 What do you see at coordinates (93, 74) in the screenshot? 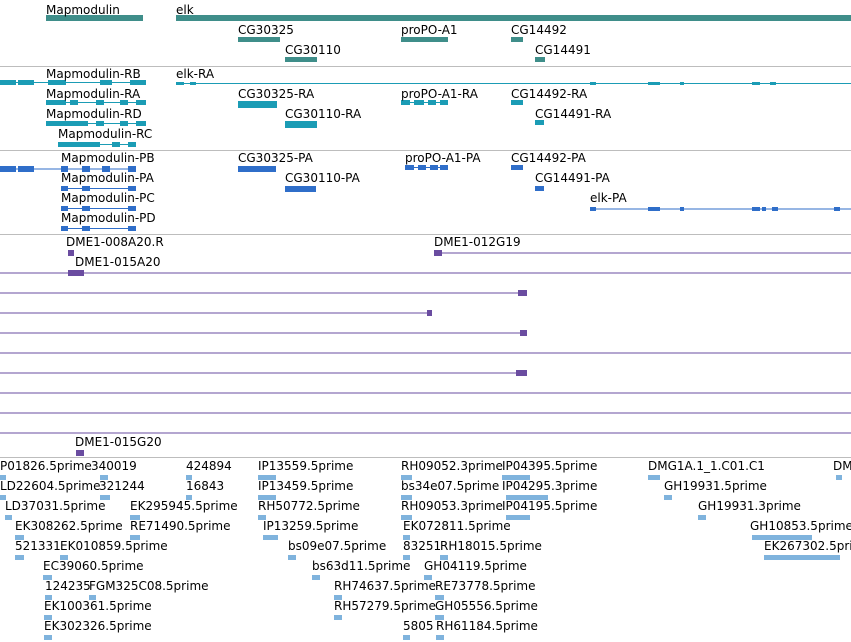
I see `feature-label: Mapmodulin-RB` at bounding box center [93, 74].